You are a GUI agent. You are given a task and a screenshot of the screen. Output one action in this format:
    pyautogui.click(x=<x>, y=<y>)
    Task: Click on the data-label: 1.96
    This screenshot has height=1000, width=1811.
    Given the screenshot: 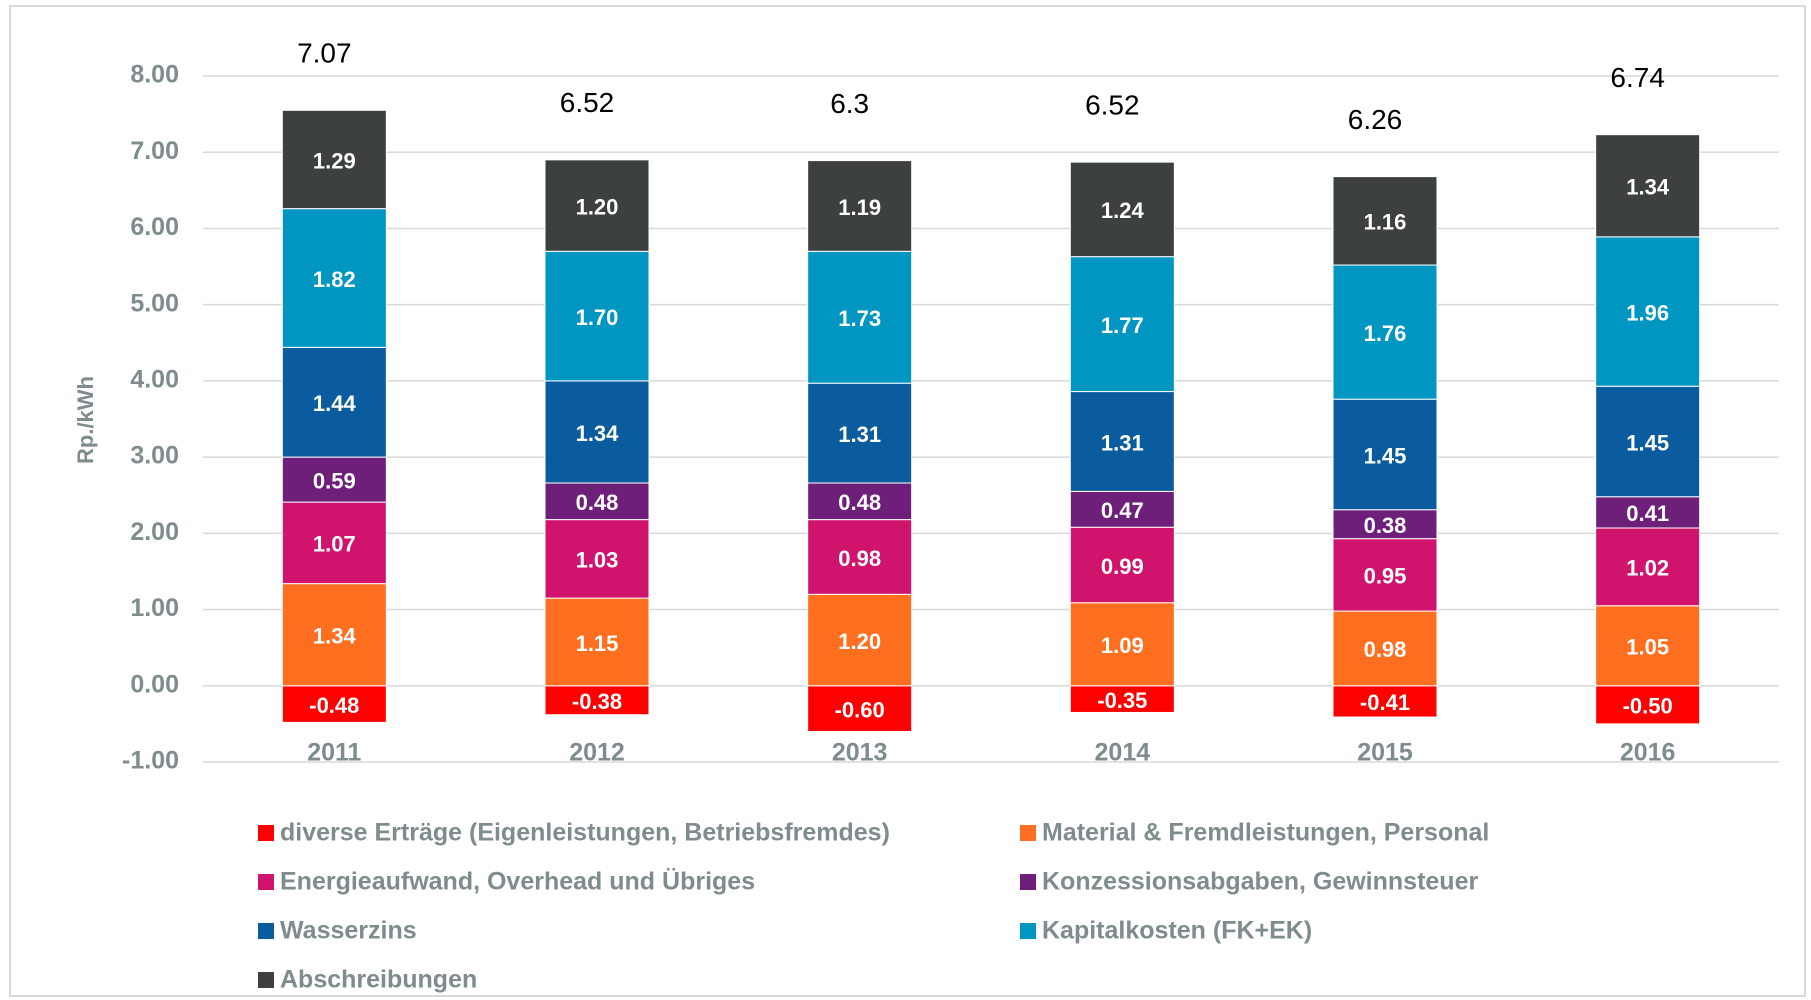 What is the action you would take?
    pyautogui.click(x=1647, y=312)
    